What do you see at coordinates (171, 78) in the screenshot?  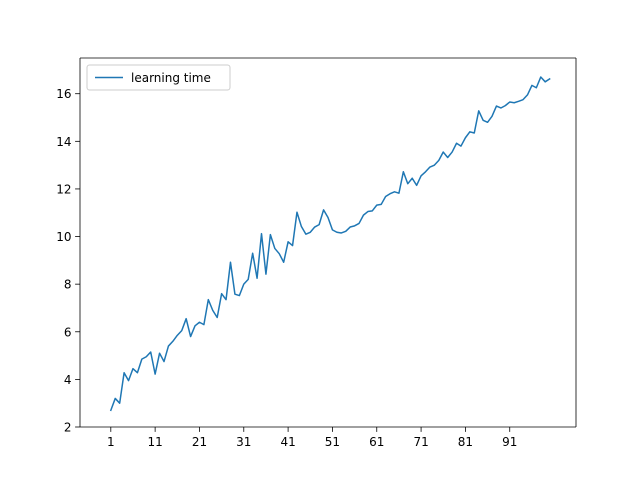 I see `legend-label-0: learning time` at bounding box center [171, 78].